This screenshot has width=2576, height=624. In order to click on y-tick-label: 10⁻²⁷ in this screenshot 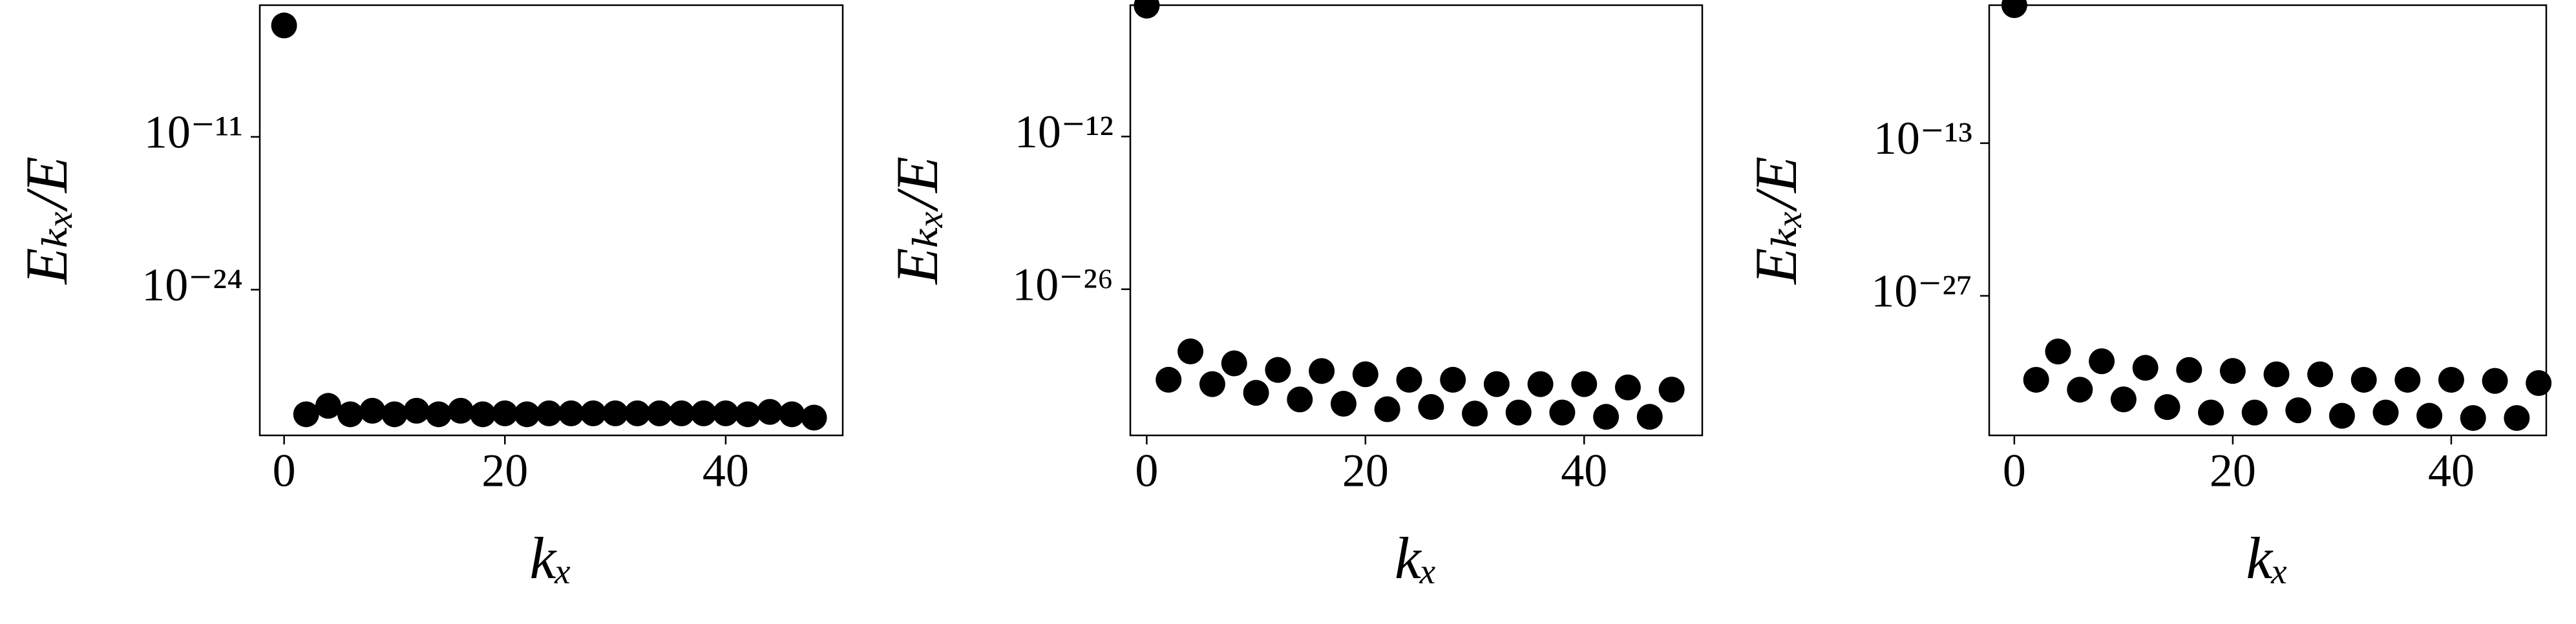, I will do `click(1921, 291)`.